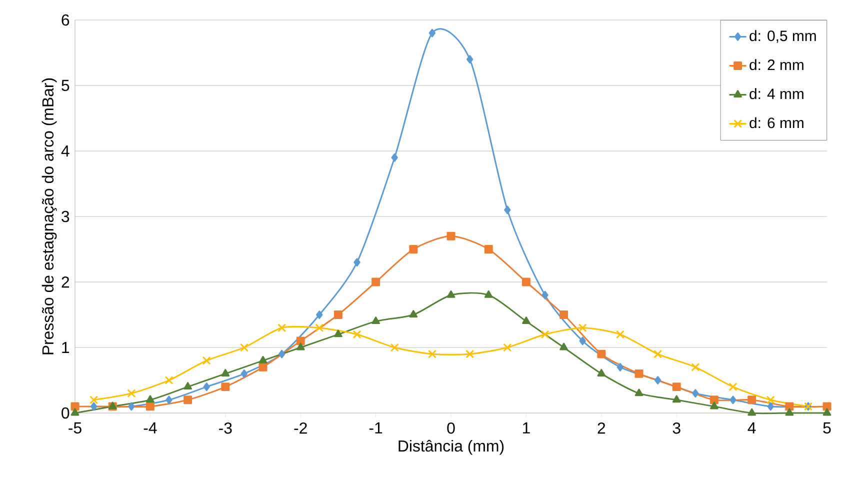 The width and height of the screenshot is (841, 486). I want to click on x-tick-label: -3, so click(225, 428).